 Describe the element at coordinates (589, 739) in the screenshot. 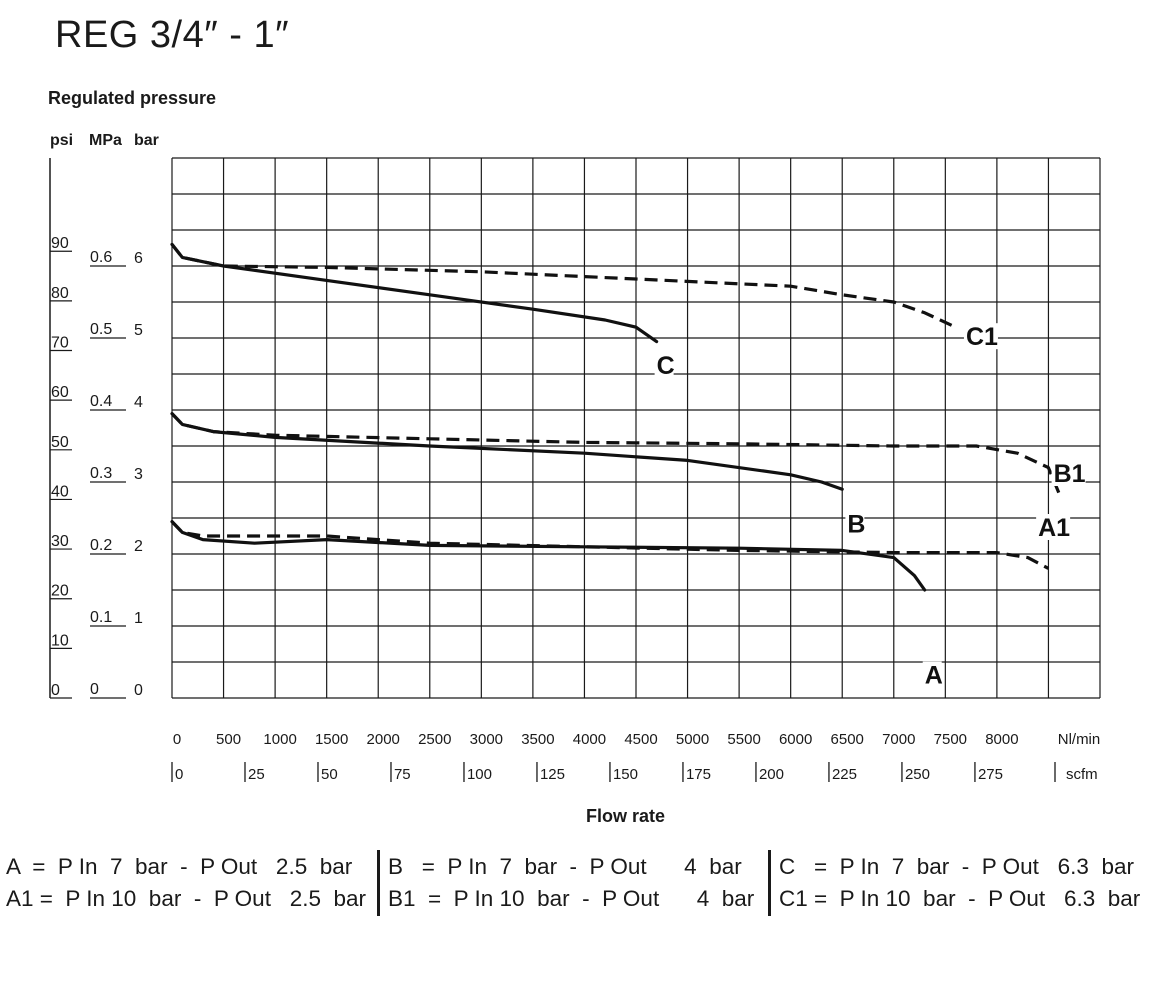

I see `x-tick-label-nlmin: 4000` at that location.